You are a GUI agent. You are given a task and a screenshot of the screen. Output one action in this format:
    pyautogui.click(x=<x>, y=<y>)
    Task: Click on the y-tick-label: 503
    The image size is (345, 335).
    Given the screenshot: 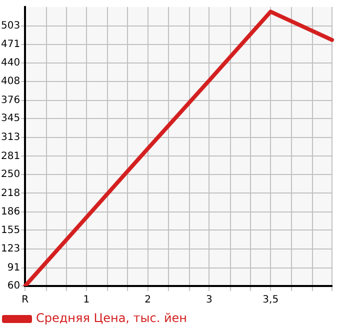 What is the action you would take?
    pyautogui.click(x=10, y=26)
    